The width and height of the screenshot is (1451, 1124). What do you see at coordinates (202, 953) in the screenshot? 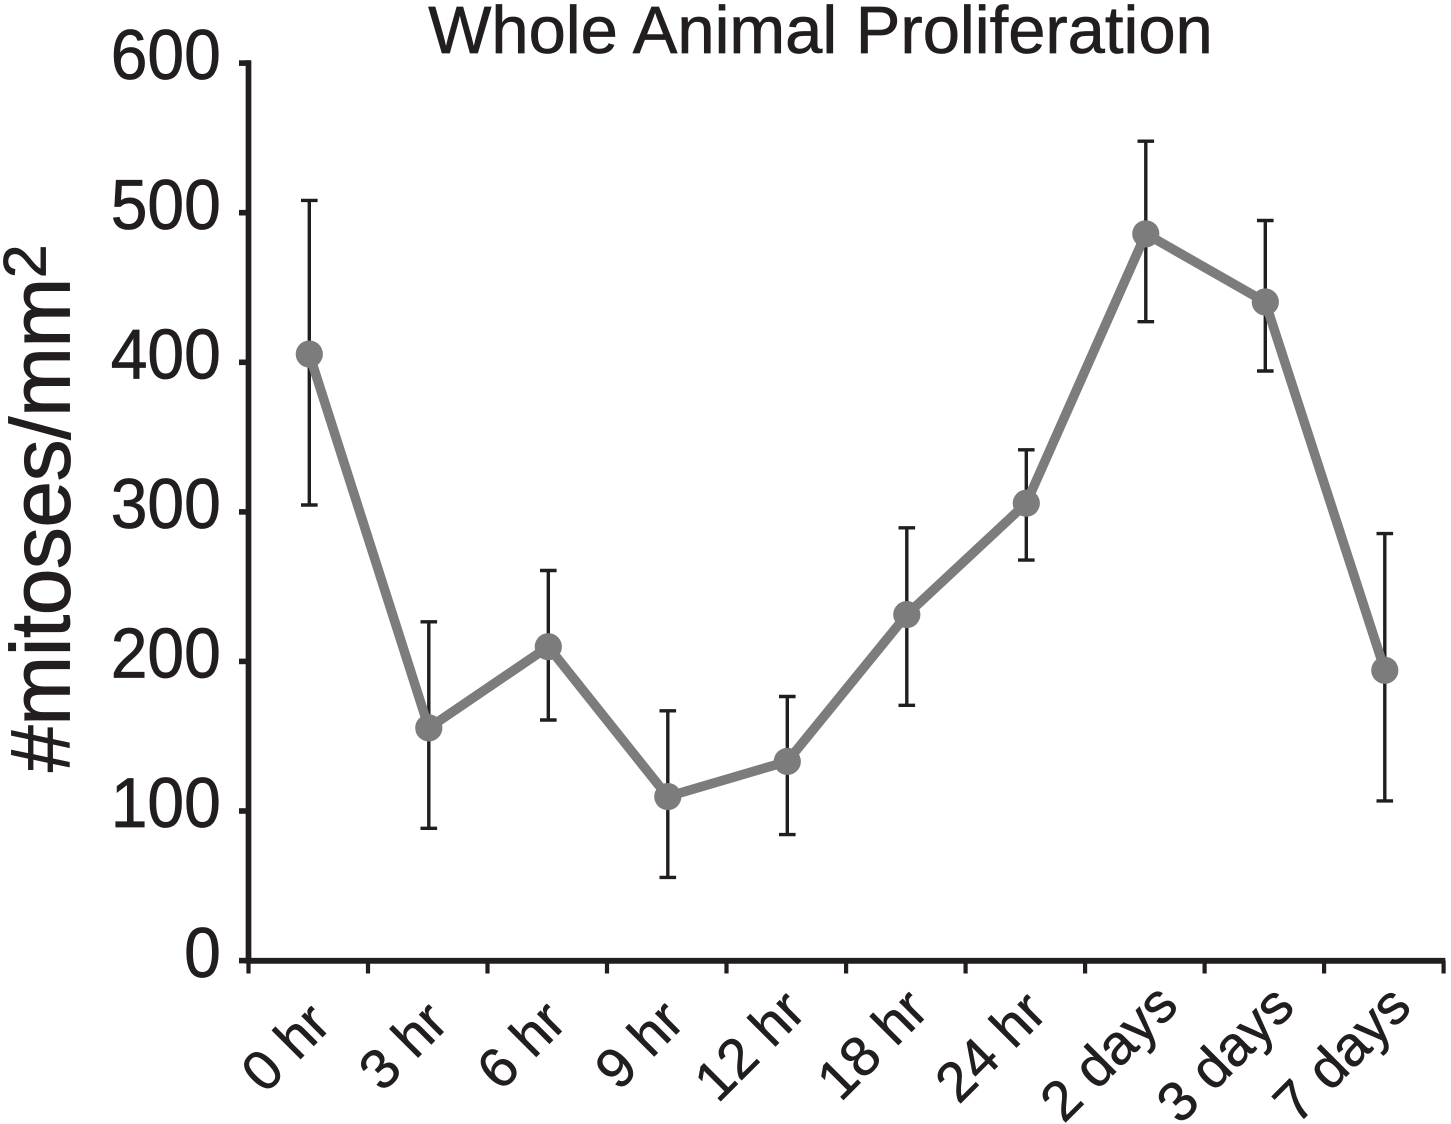
I see `svg-text: 0` at bounding box center [202, 953].